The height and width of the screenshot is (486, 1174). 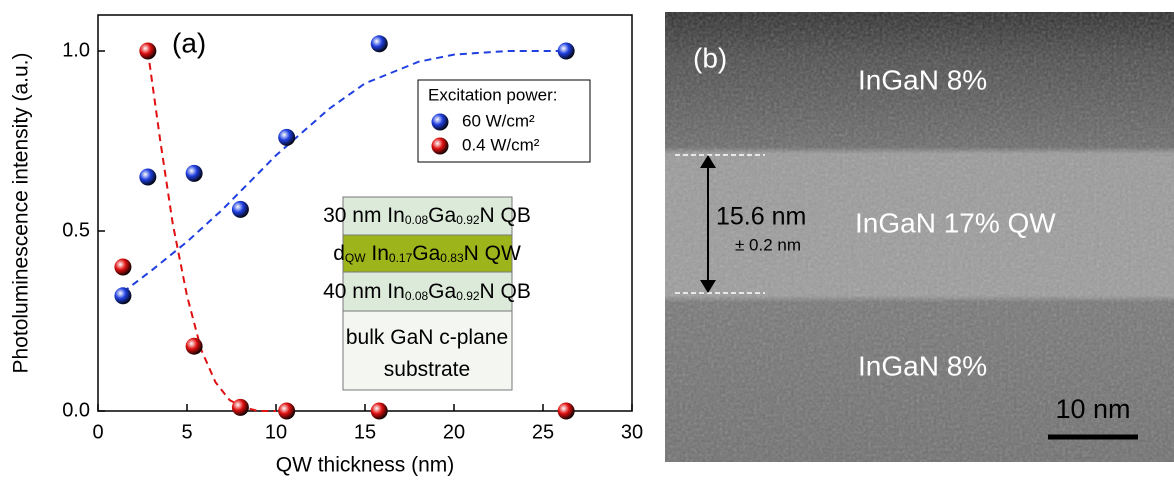 What do you see at coordinates (401, 258) in the screenshot?
I see `layer-text: 0.17` at bounding box center [401, 258].